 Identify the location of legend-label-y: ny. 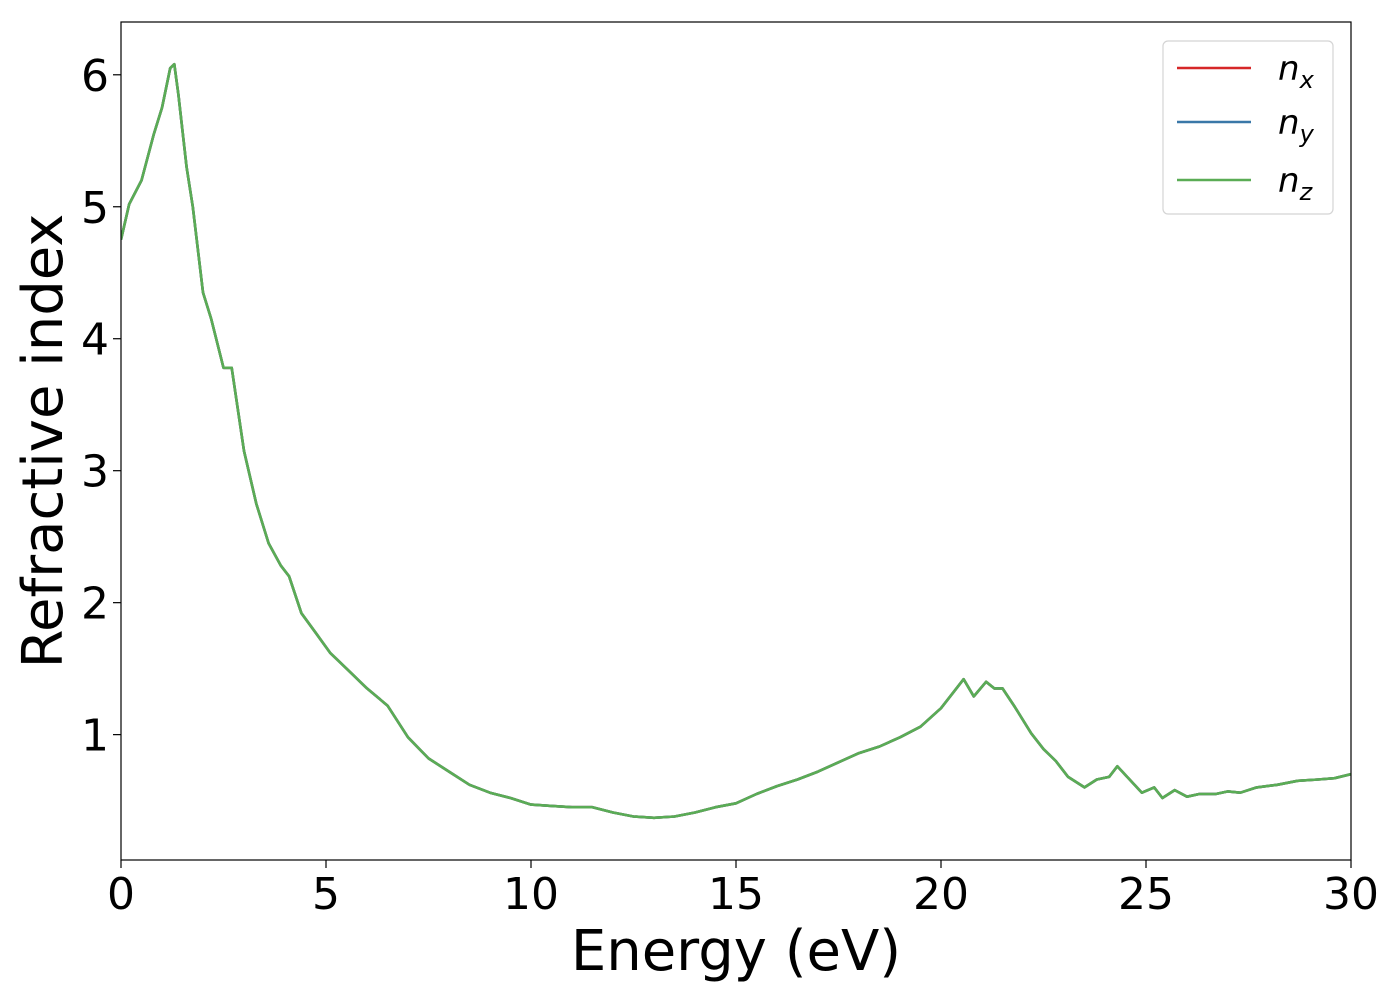
(1296, 125).